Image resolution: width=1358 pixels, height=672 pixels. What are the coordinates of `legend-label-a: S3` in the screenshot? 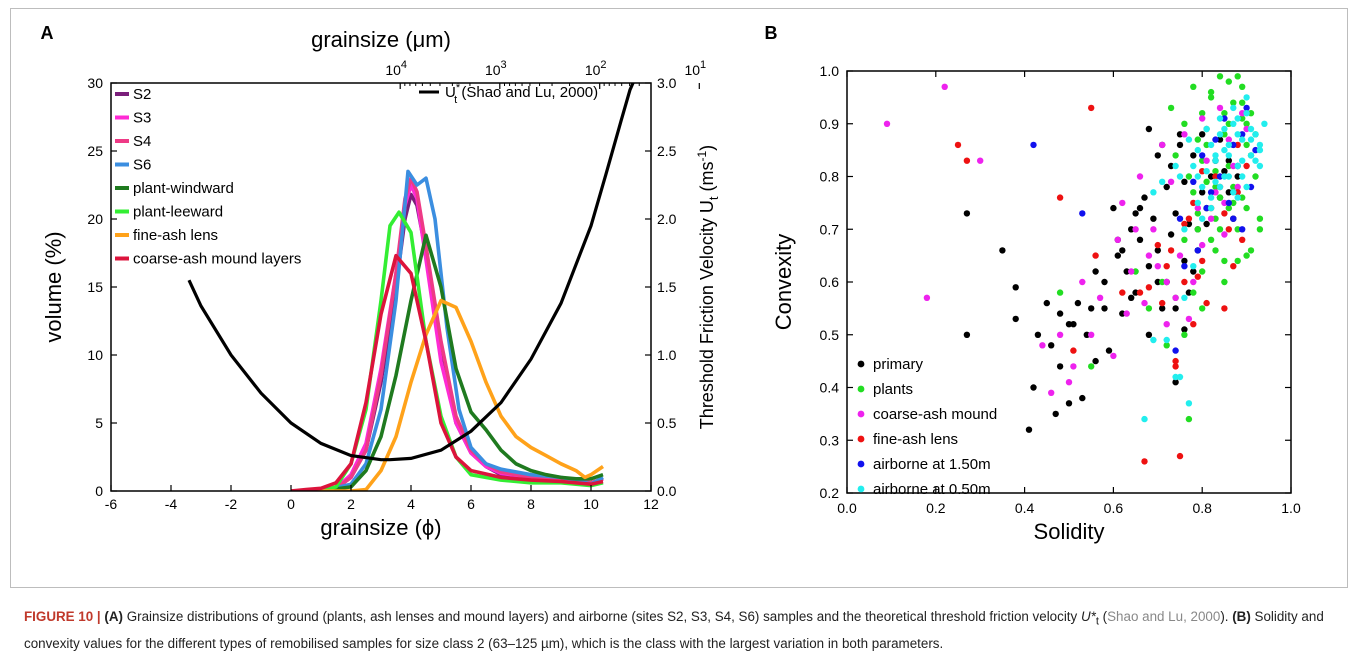 It's located at (142, 118).